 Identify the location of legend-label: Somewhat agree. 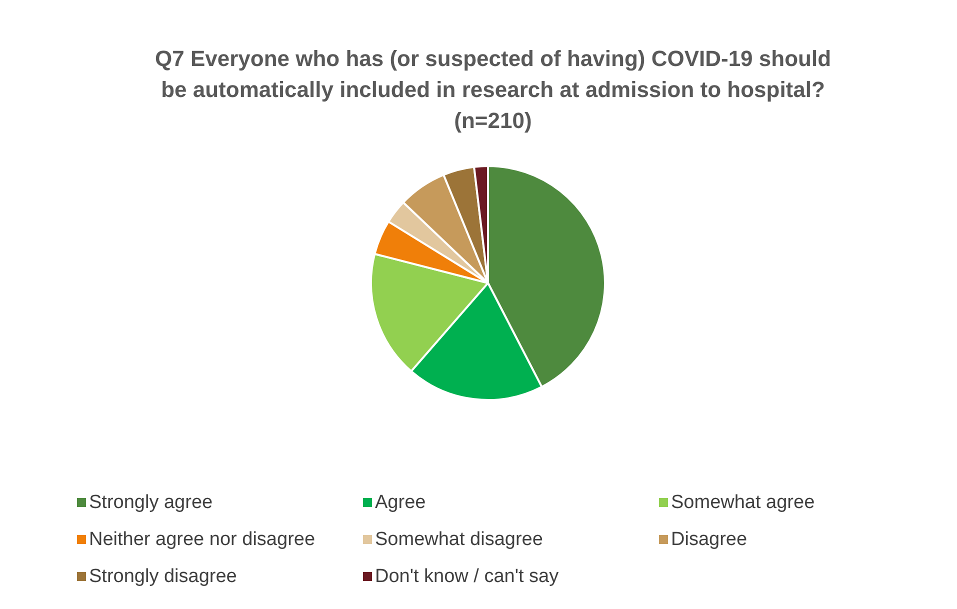
(743, 502).